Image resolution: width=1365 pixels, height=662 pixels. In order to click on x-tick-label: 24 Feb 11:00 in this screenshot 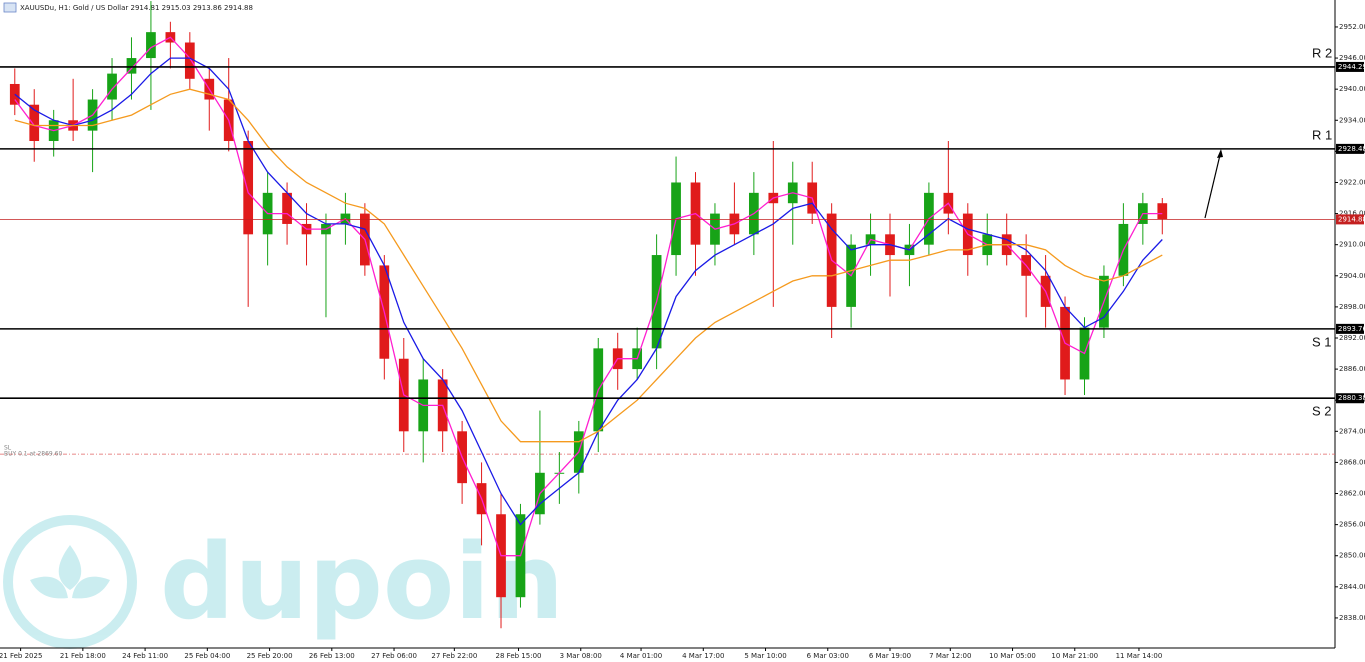, I will do `click(145, 656)`.